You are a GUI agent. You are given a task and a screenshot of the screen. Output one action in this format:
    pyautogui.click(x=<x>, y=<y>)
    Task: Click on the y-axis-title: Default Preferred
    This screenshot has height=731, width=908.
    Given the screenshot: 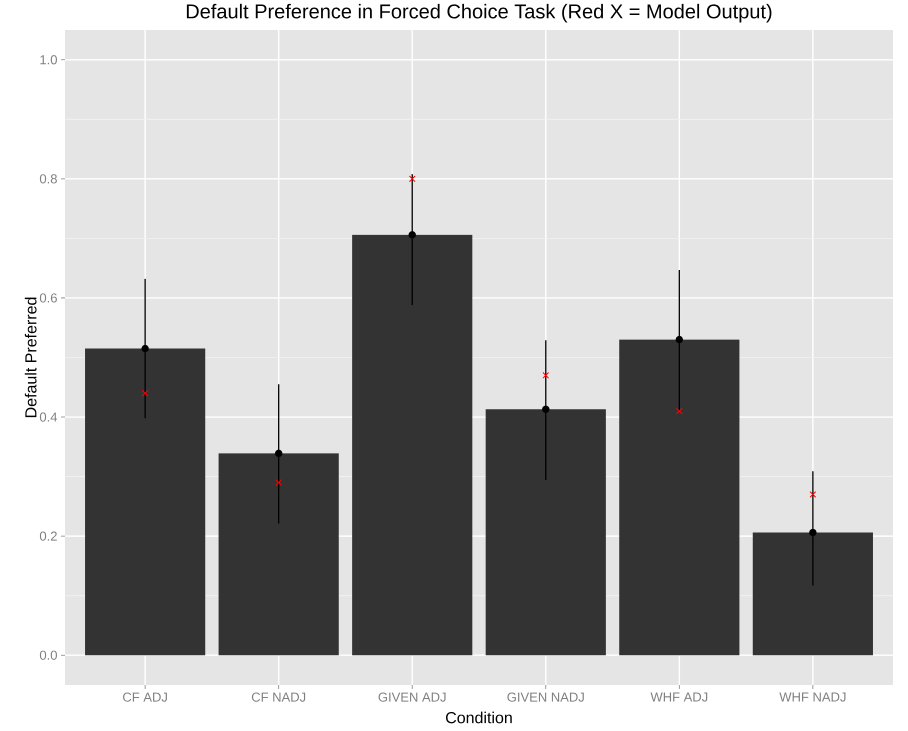 What is the action you would take?
    pyautogui.click(x=30, y=358)
    